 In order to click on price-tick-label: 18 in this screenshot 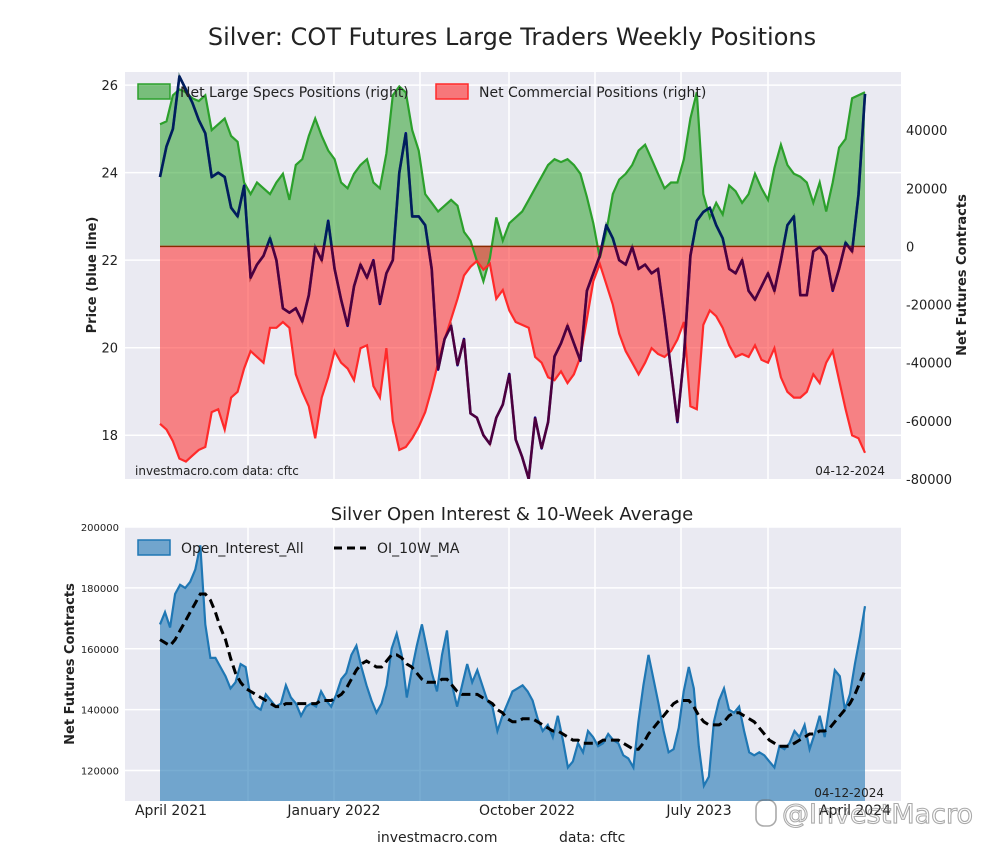, I will do `click(109, 436)`.